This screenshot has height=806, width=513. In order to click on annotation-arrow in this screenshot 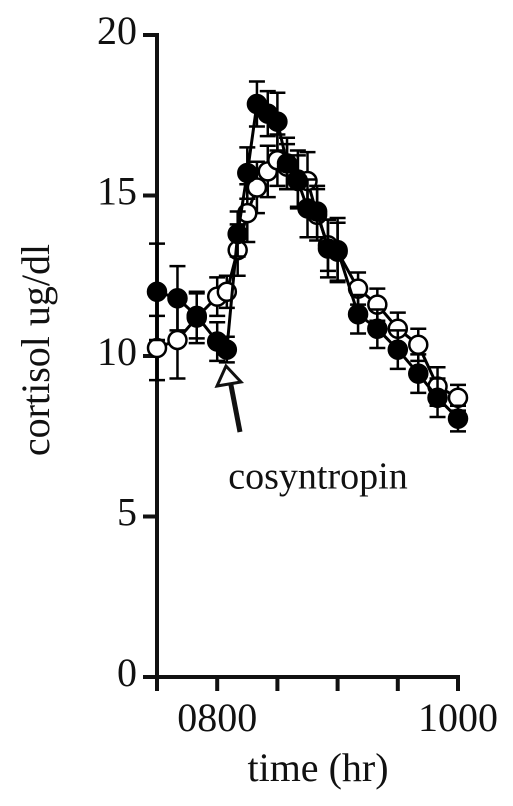, I will do `click(229, 398)`.